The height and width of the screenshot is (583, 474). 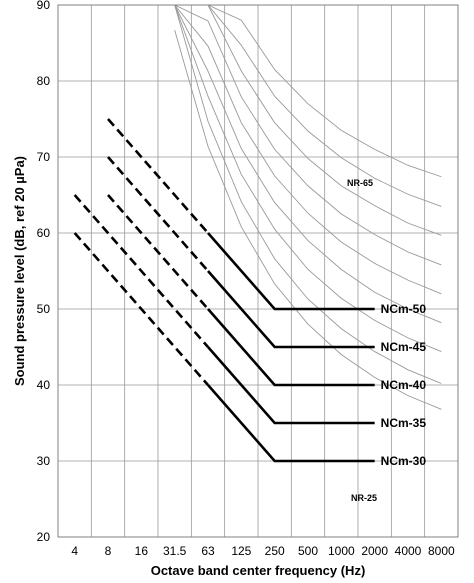 What do you see at coordinates (74, 551) in the screenshot?
I see `x-tick-label: 4` at bounding box center [74, 551].